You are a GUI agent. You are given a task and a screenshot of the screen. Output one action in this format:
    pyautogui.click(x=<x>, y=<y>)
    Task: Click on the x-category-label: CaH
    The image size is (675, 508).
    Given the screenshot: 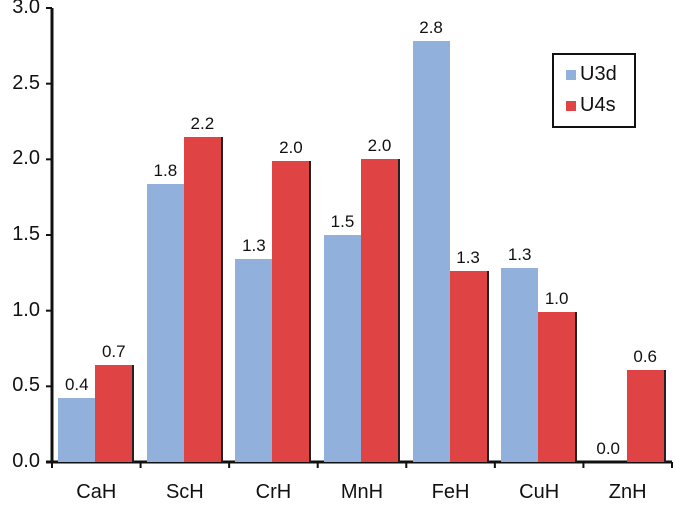 What is the action you would take?
    pyautogui.click(x=96, y=492)
    